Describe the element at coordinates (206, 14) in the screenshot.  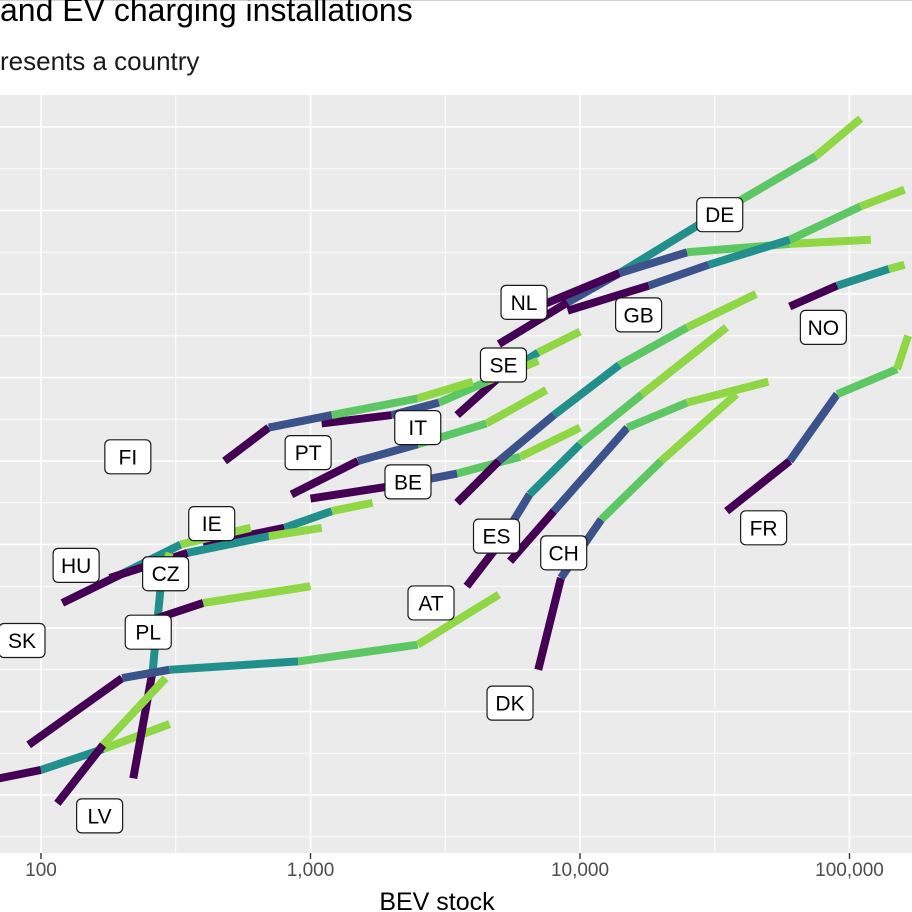
I see `chart-title: and EV charging installations` at that location.